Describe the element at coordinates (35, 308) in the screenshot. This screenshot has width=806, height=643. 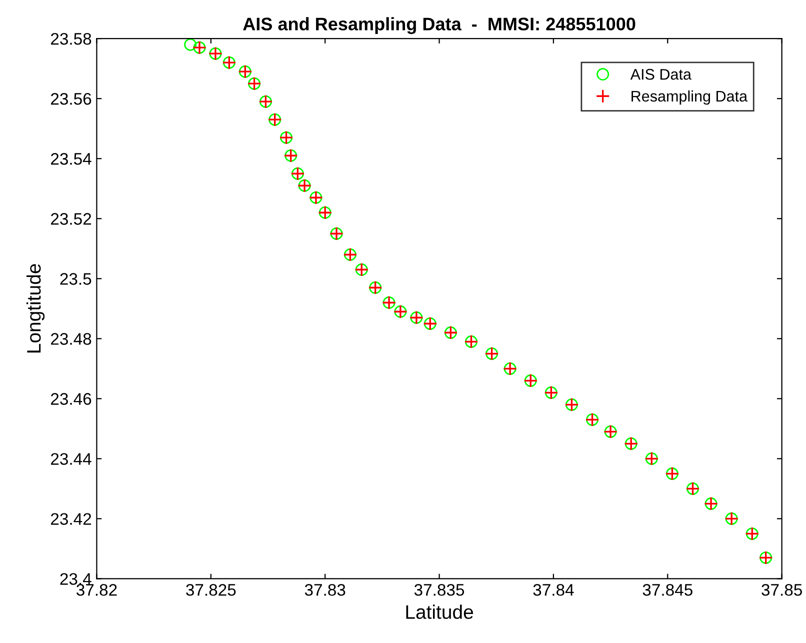
I see `y-axis-title: Longtitude` at that location.